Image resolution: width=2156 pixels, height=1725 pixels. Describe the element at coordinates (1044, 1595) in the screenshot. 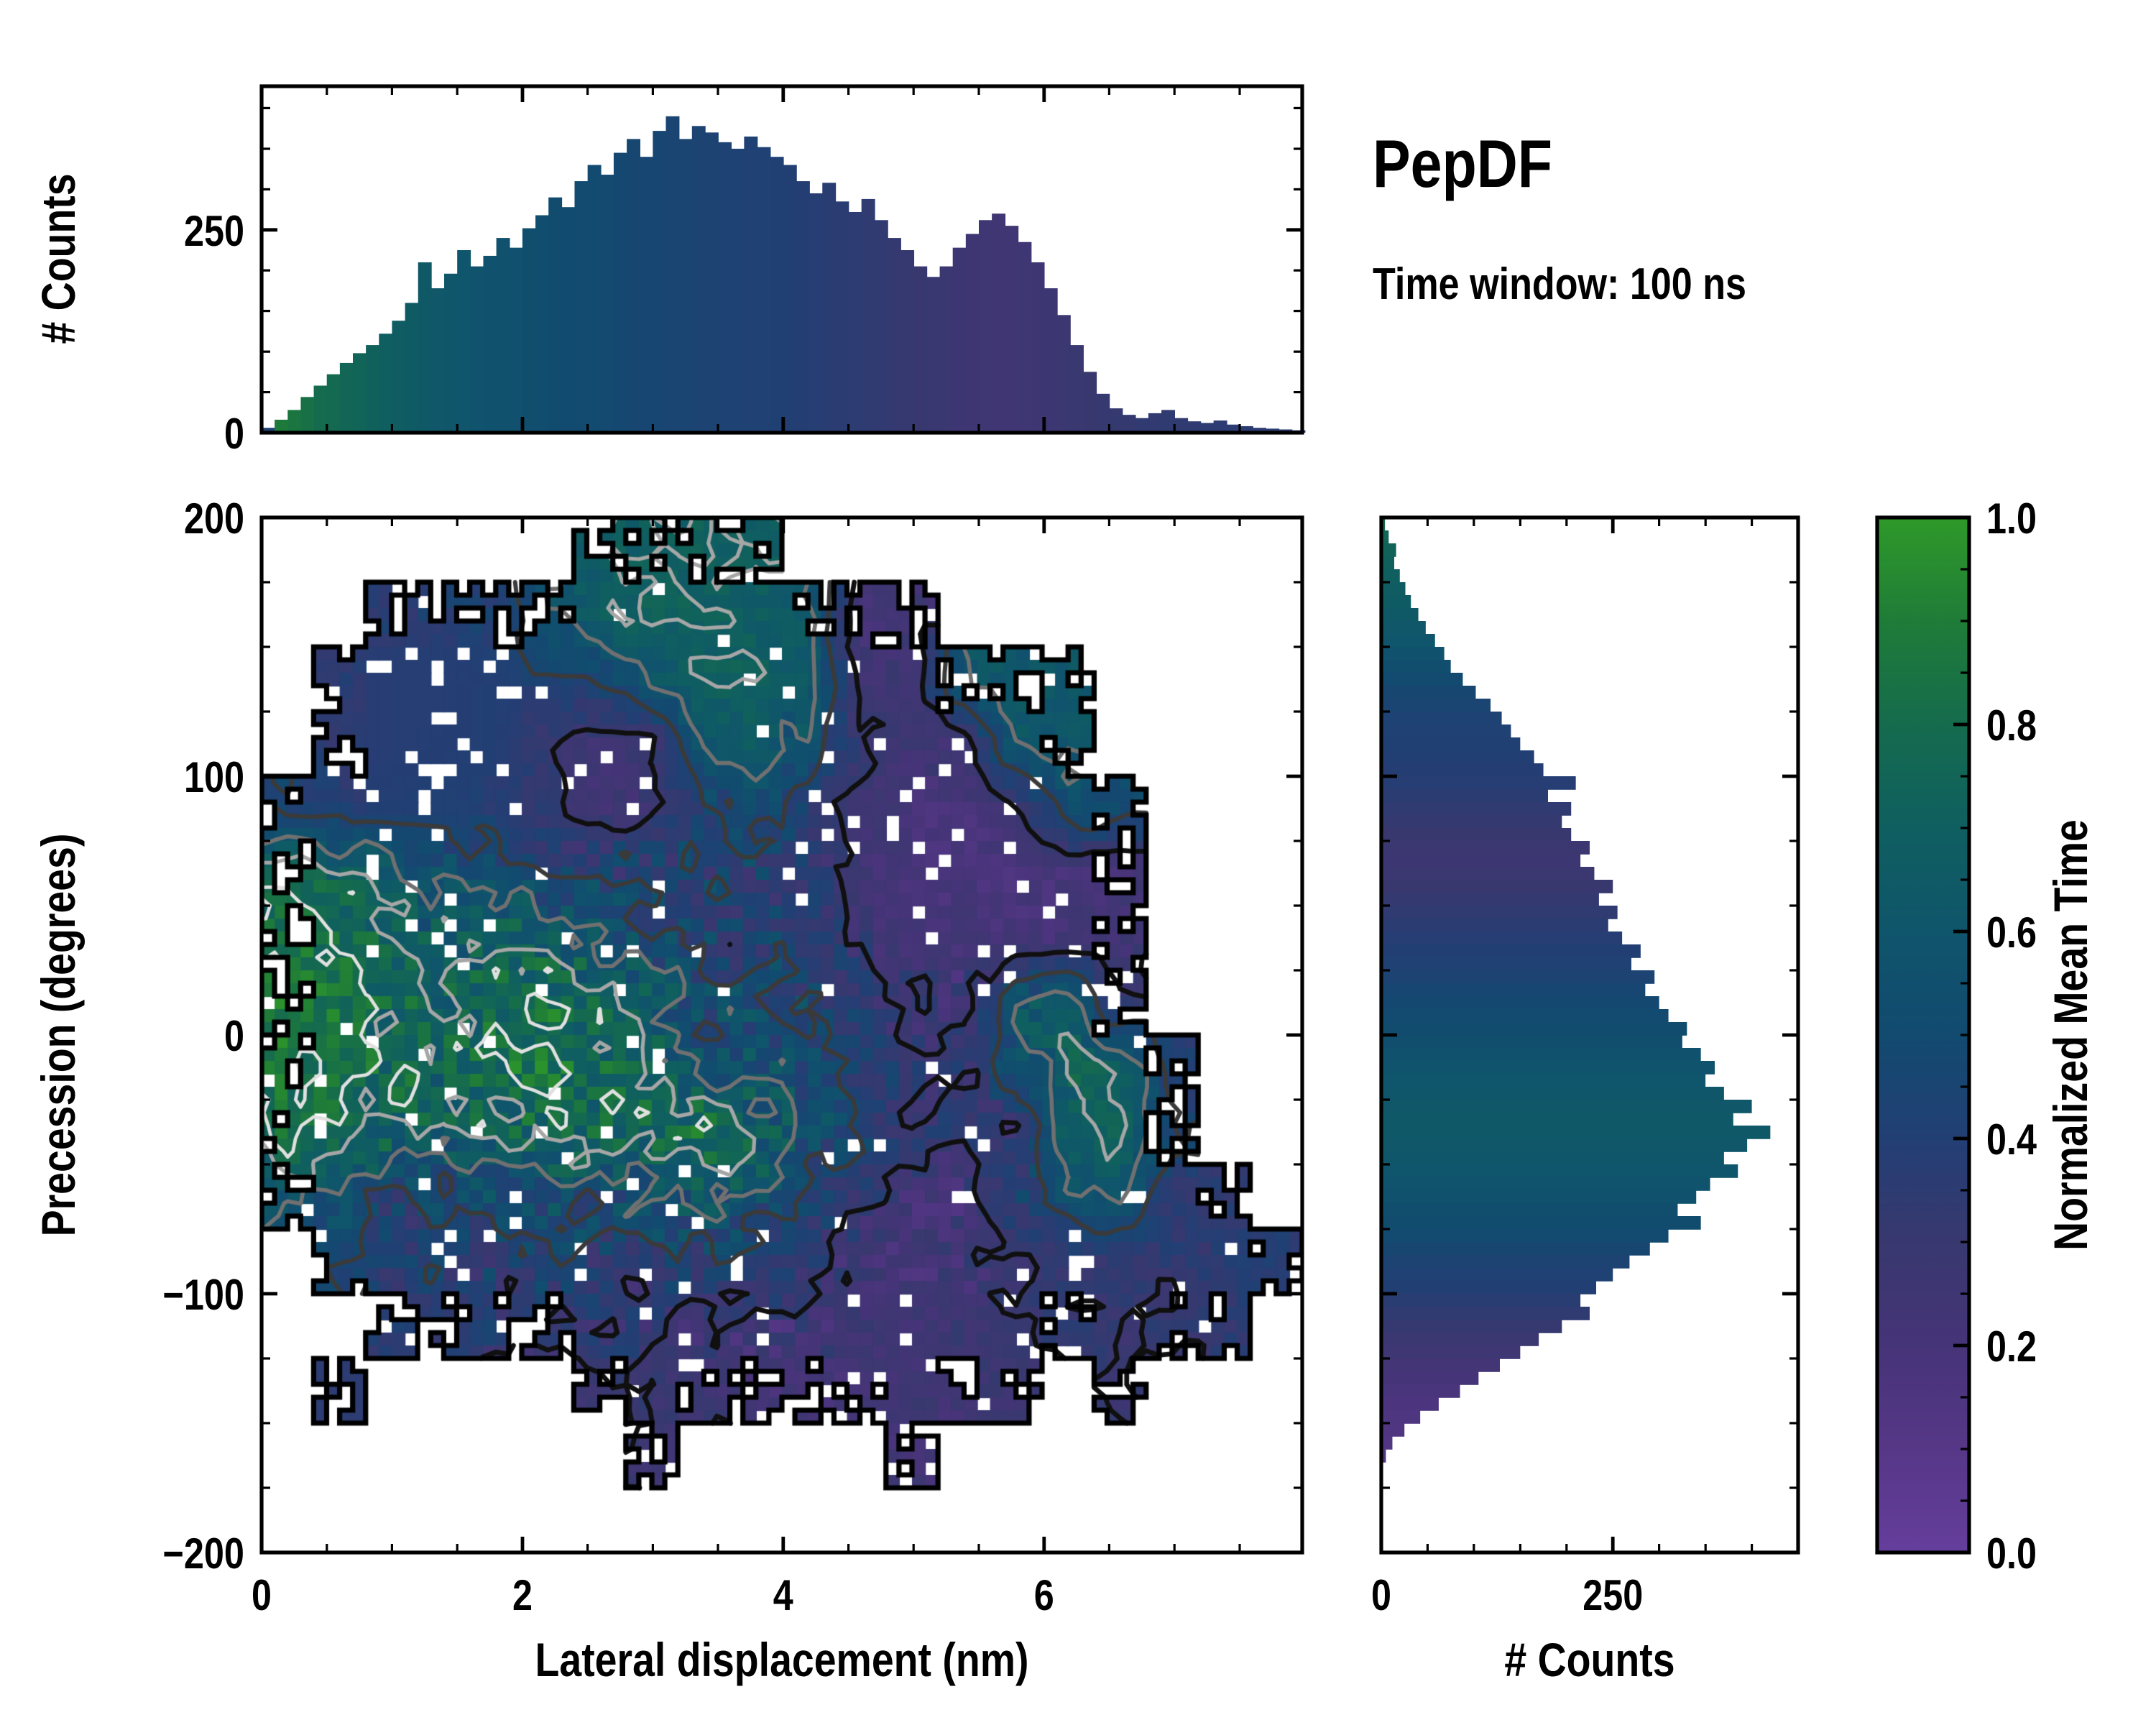

I see `main-x-tick-label: 6` at that location.